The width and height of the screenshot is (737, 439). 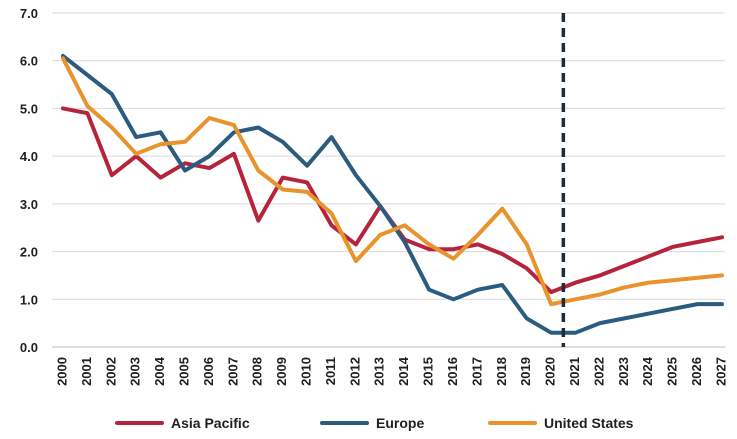 What do you see at coordinates (525, 371) in the screenshot?
I see `x-tick-label: 2019` at bounding box center [525, 371].